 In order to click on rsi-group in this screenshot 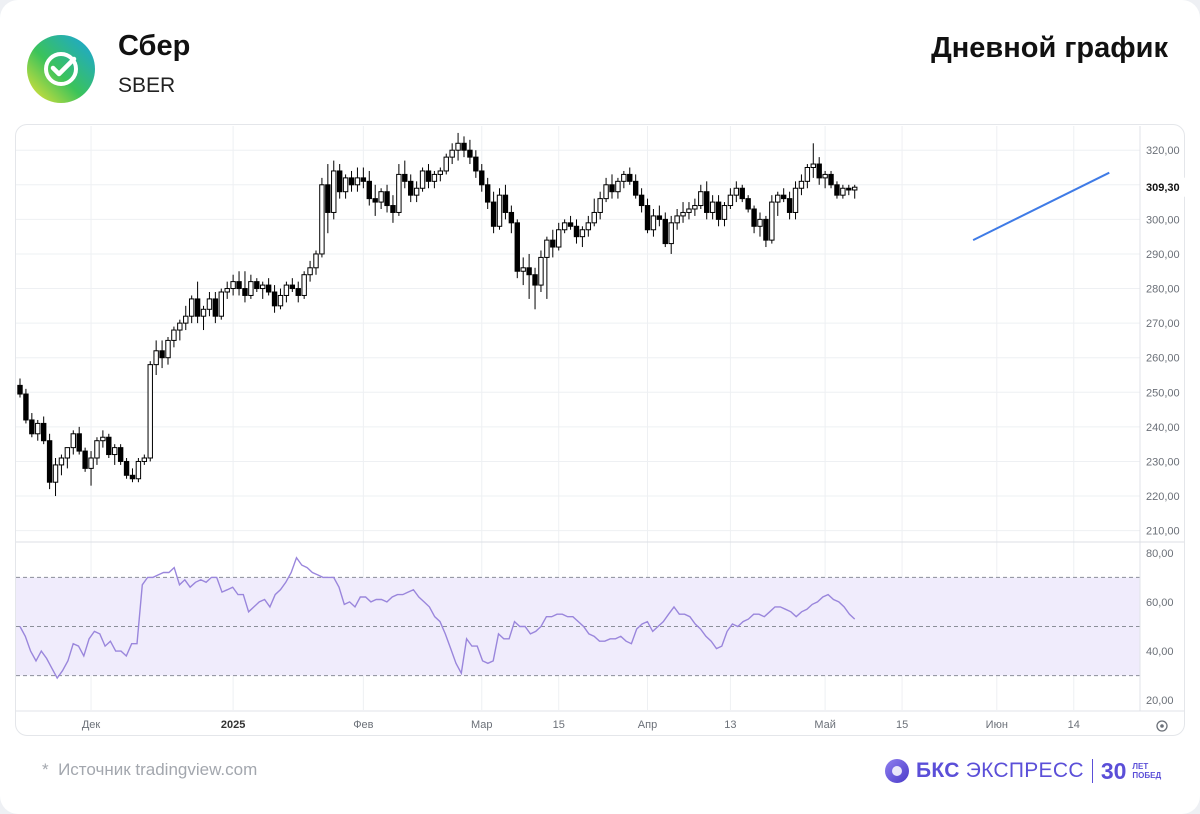, I will do `click(437, 618)`.